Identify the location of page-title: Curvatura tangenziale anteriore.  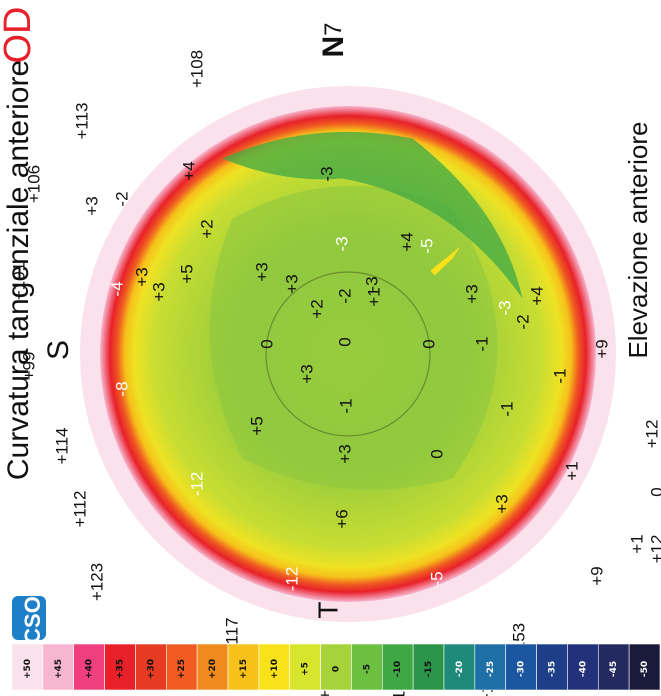
(18, 270).